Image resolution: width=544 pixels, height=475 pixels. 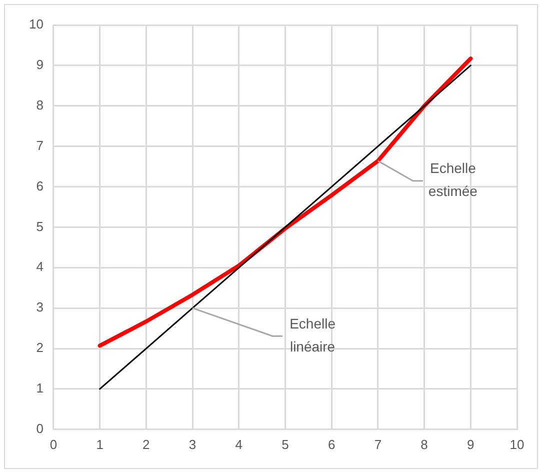 I want to click on x-tick-label: 5, so click(x=285, y=444).